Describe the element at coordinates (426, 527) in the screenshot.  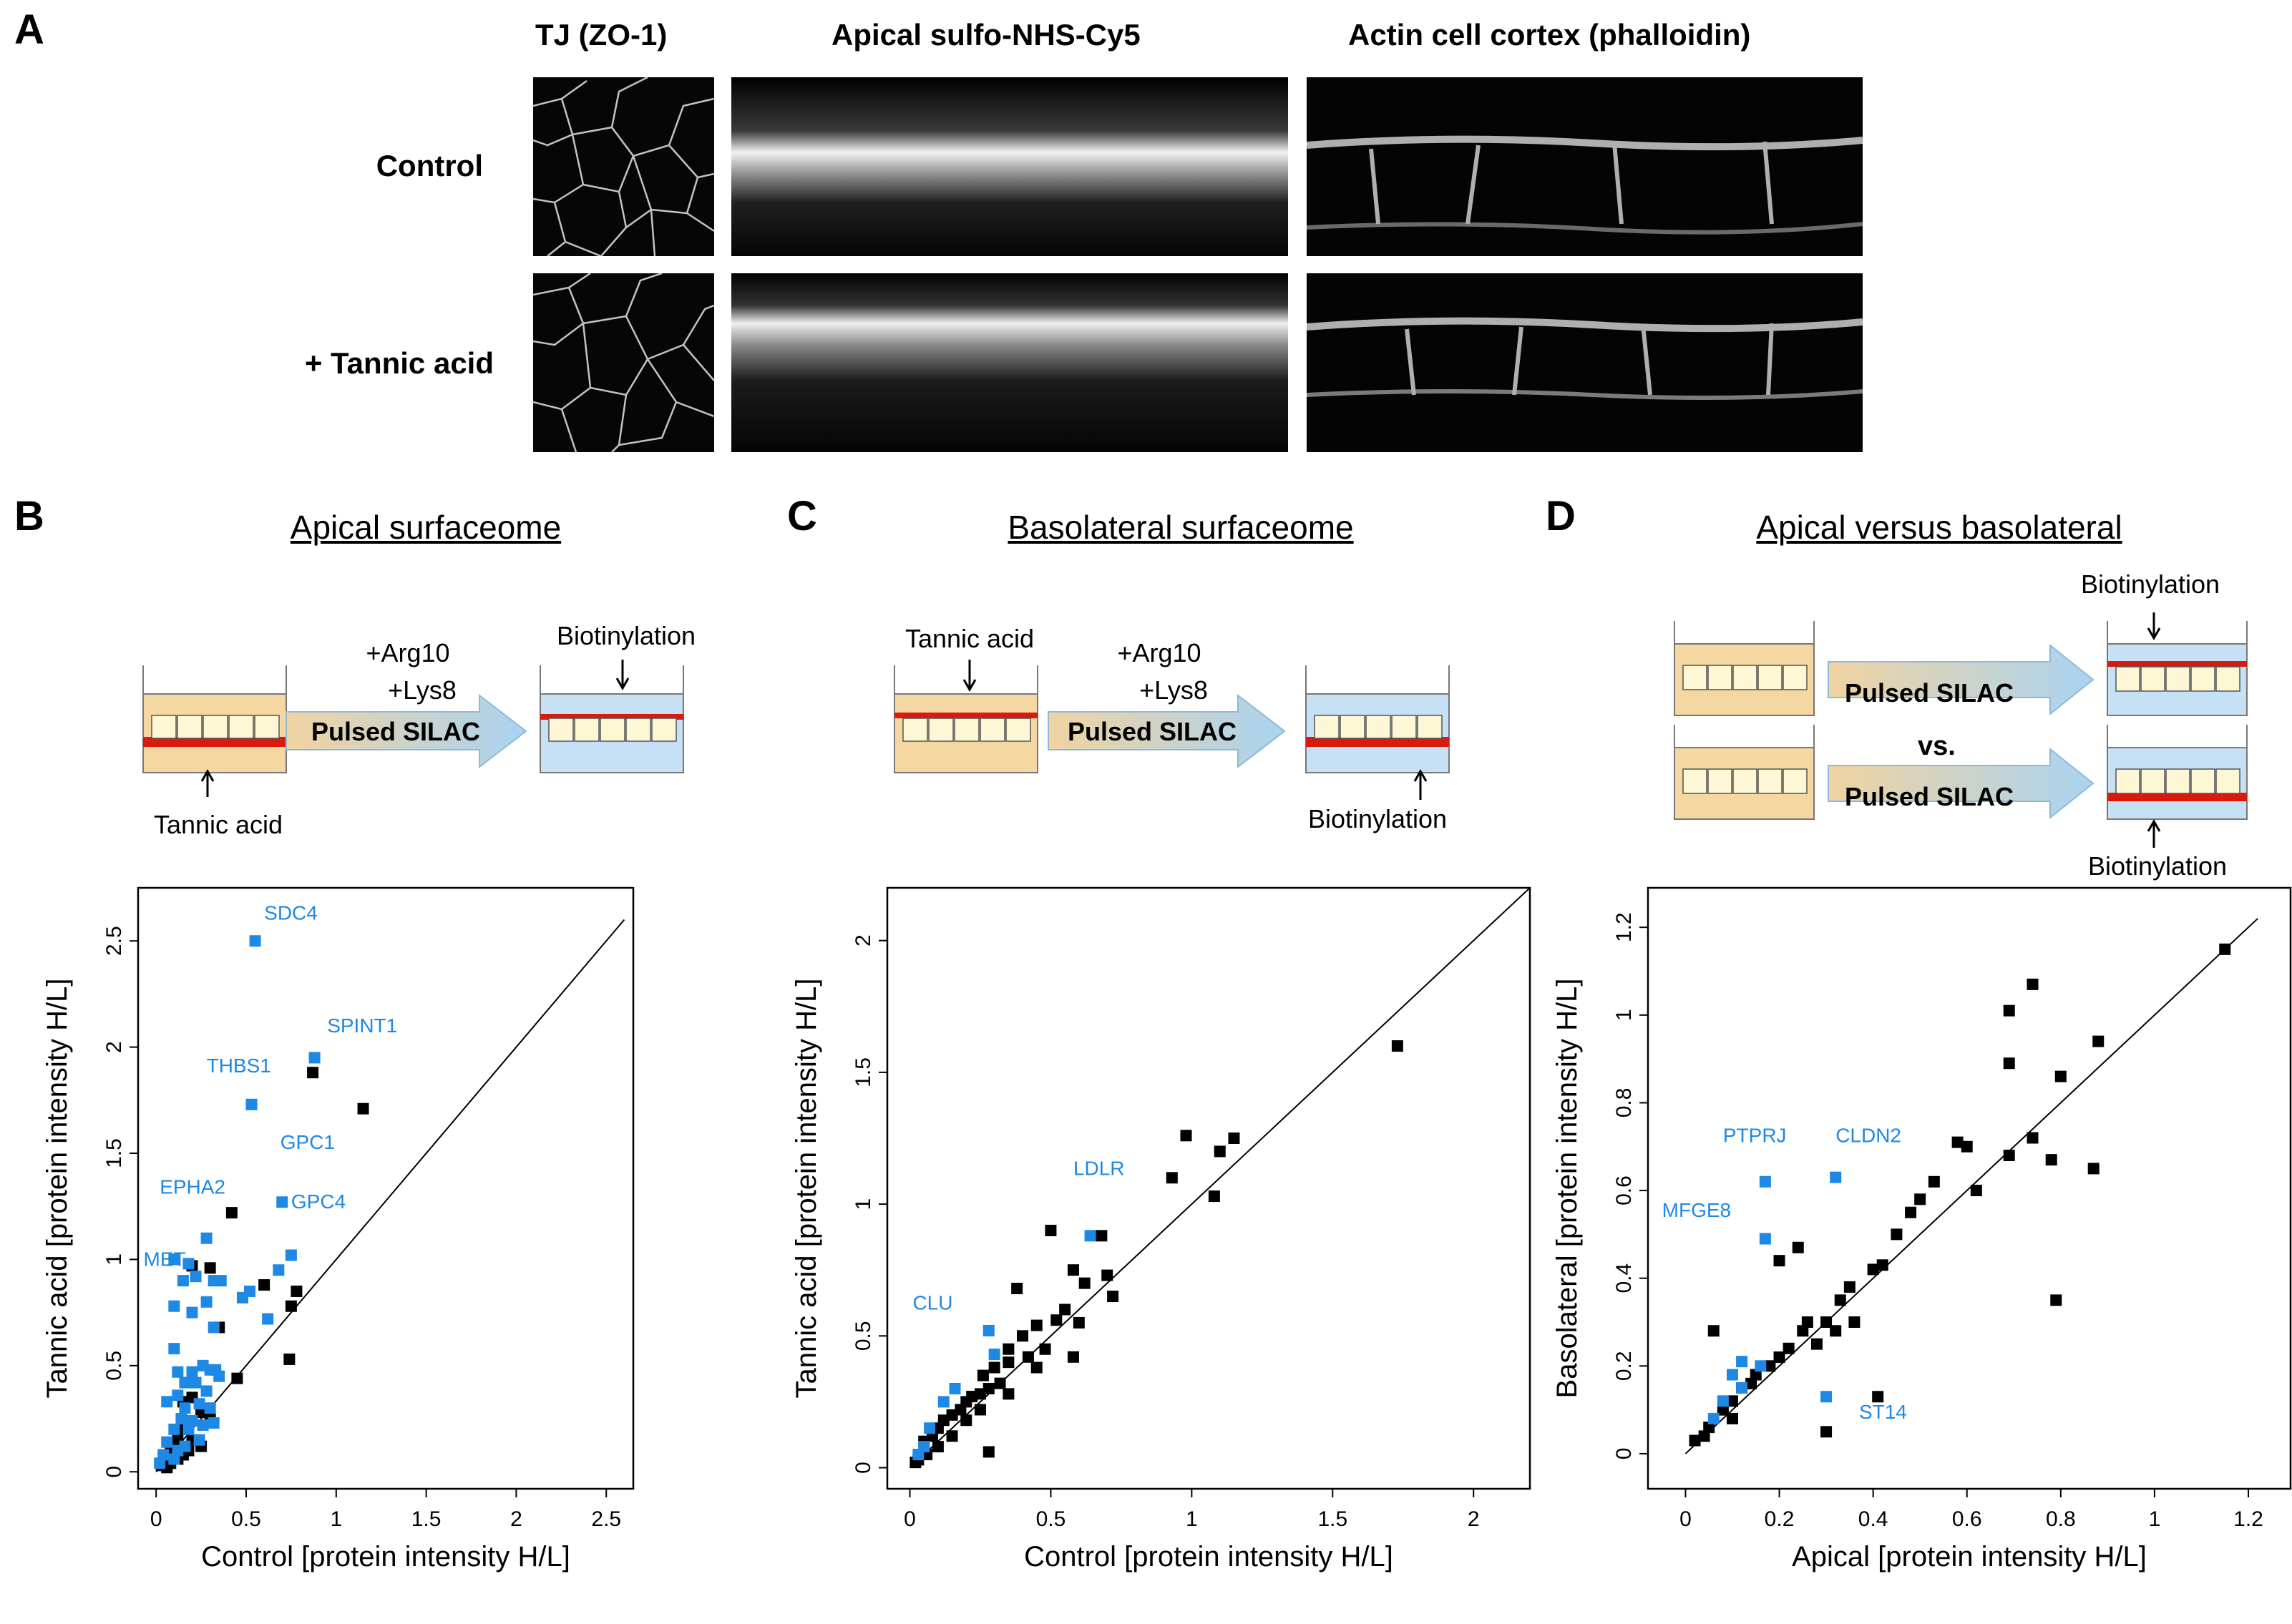
I see `panel-title-apical: Apical surfaceome` at that location.